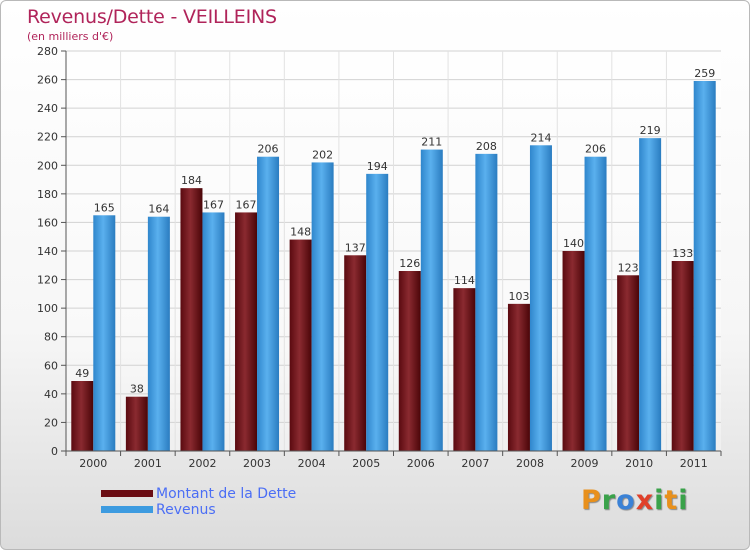 This screenshot has width=750, height=550. What do you see at coordinates (322, 154) in the screenshot?
I see `data-label-revenus: 202` at bounding box center [322, 154].